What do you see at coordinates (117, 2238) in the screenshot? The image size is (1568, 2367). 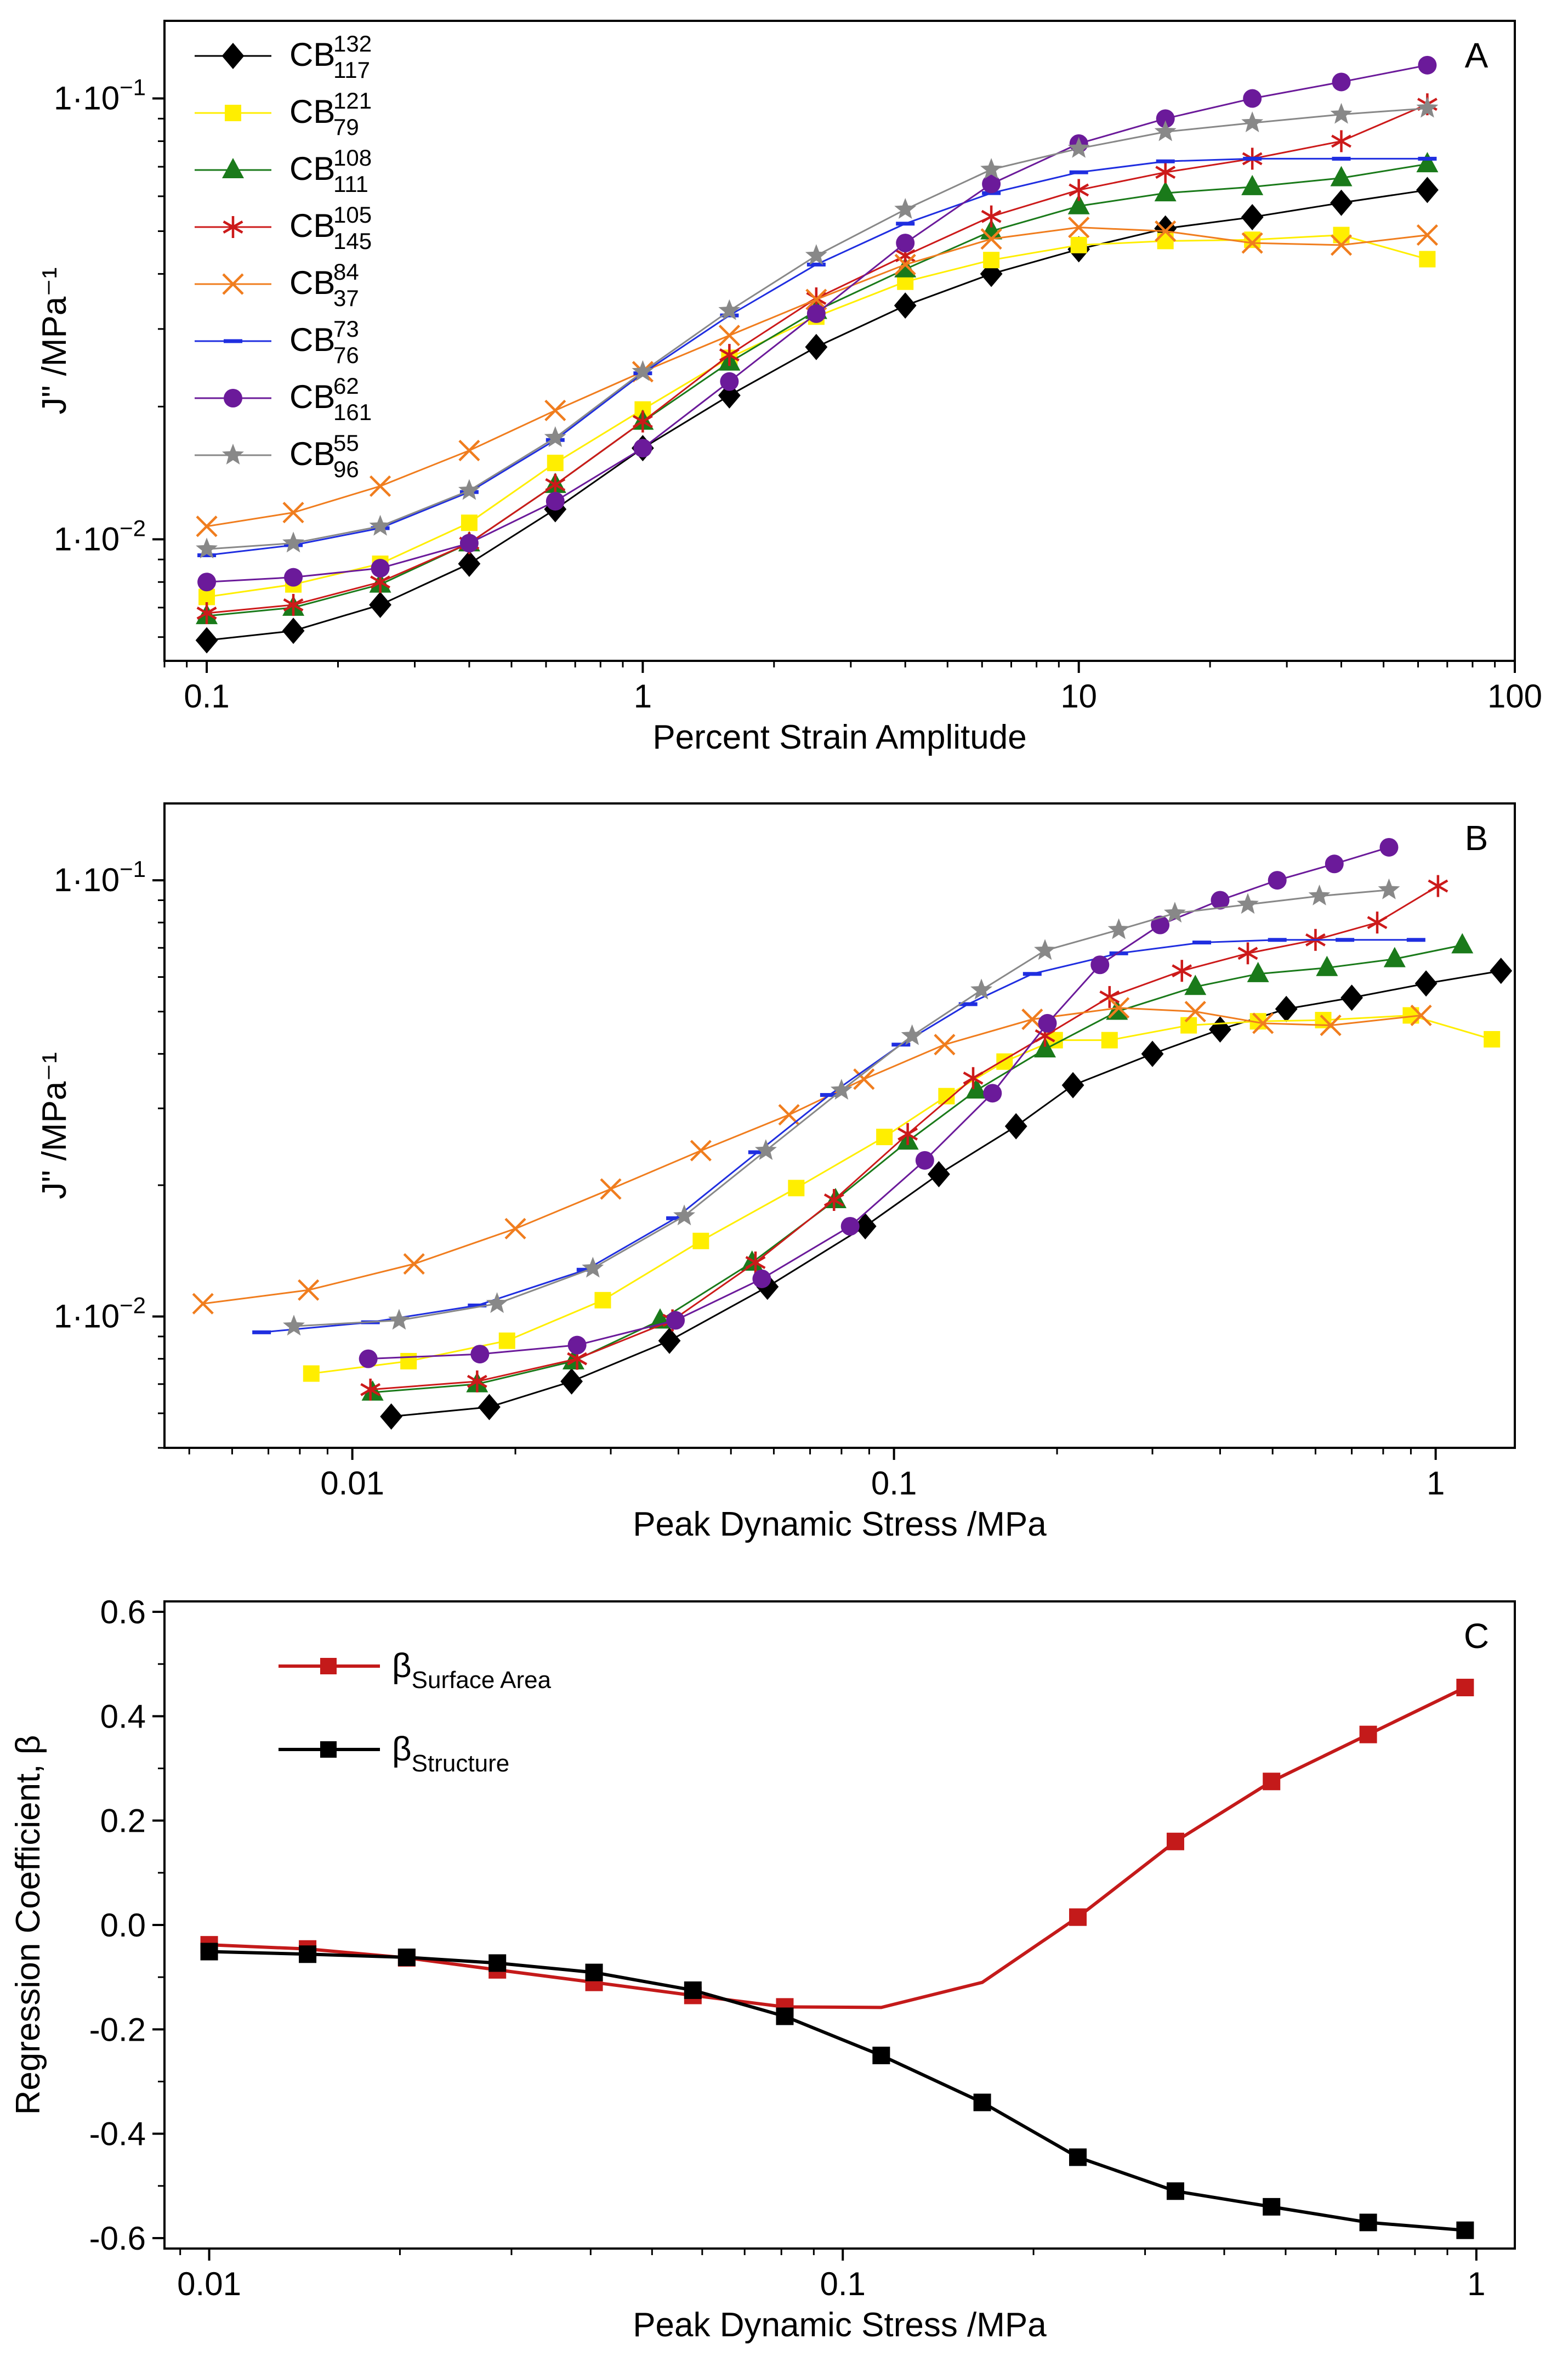 I see `y-tick-label: -0.6` at bounding box center [117, 2238].